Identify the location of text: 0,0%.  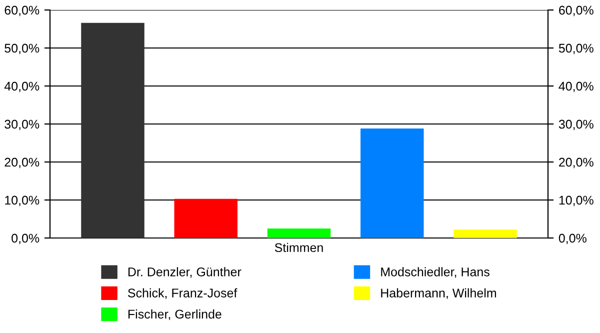
(572, 239).